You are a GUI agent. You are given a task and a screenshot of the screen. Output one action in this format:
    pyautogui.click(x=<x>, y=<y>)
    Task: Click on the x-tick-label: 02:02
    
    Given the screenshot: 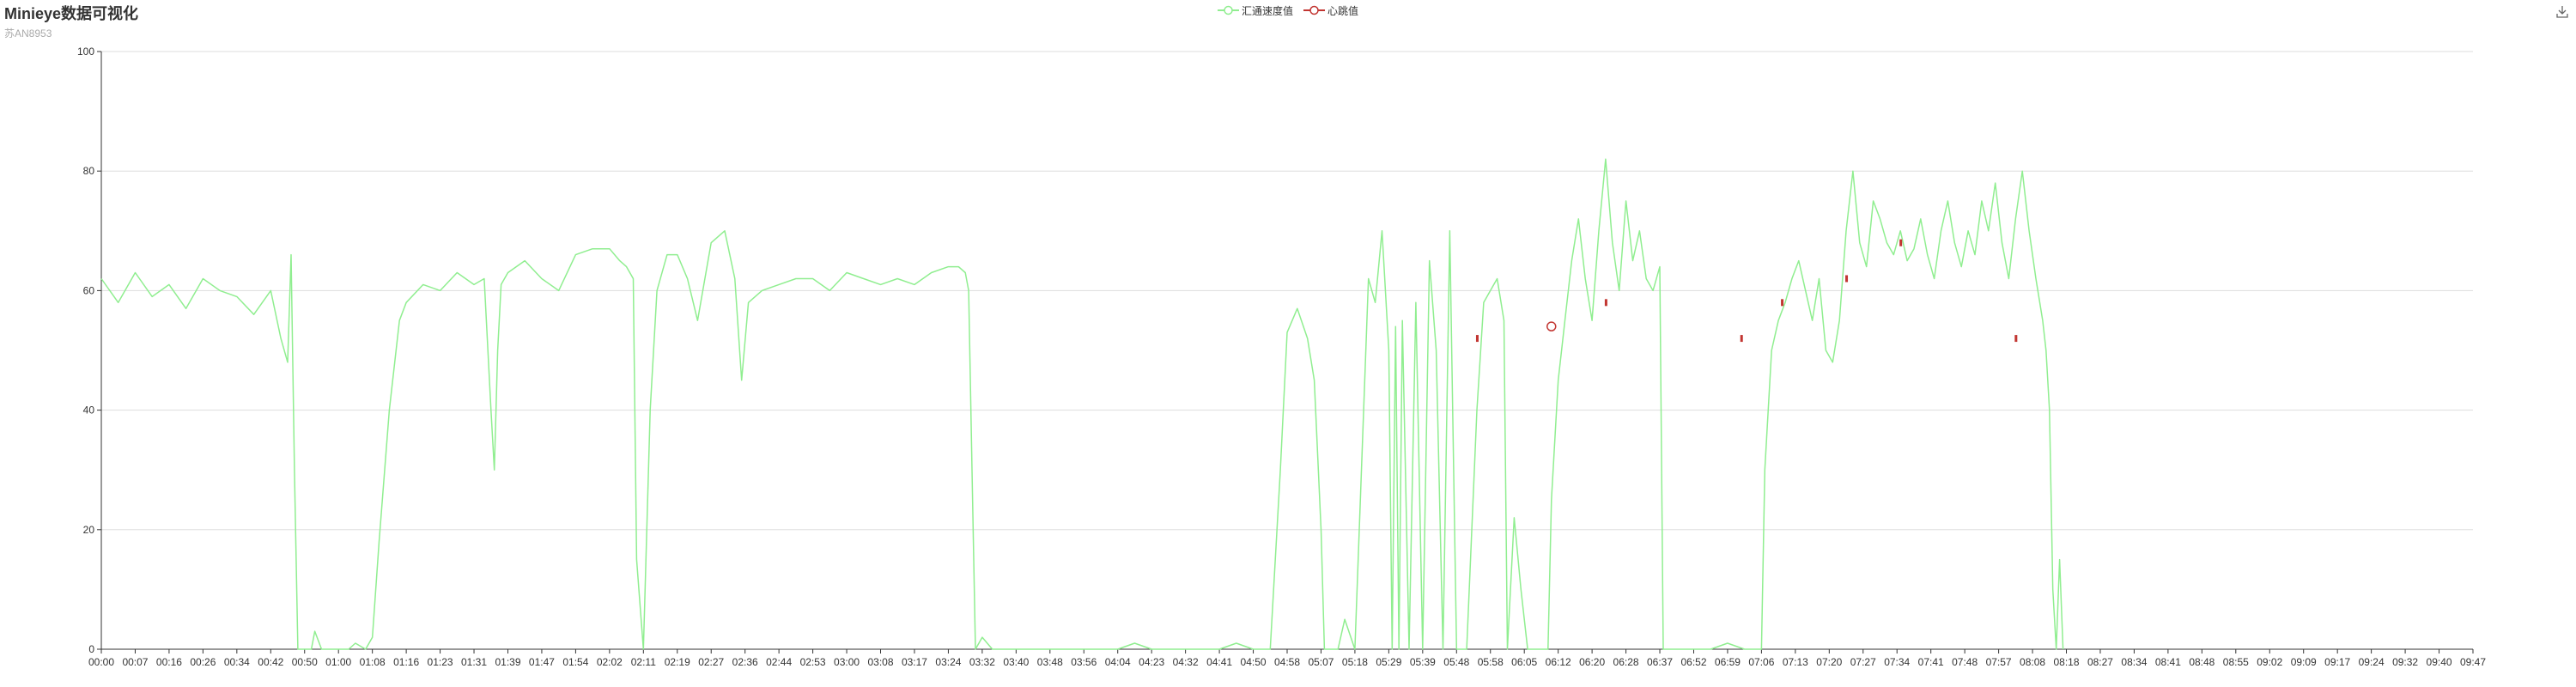 What is the action you would take?
    pyautogui.click(x=610, y=662)
    